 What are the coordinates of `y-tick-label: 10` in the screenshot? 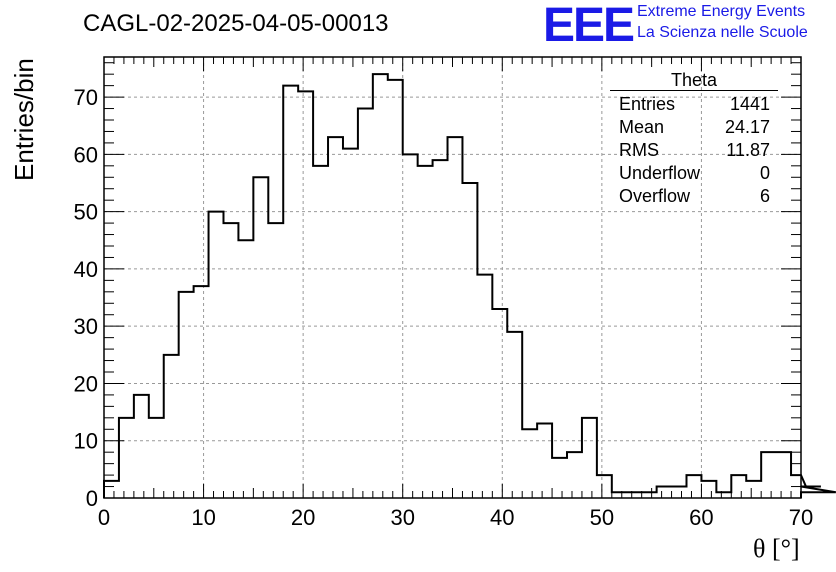 It's located at (86, 441).